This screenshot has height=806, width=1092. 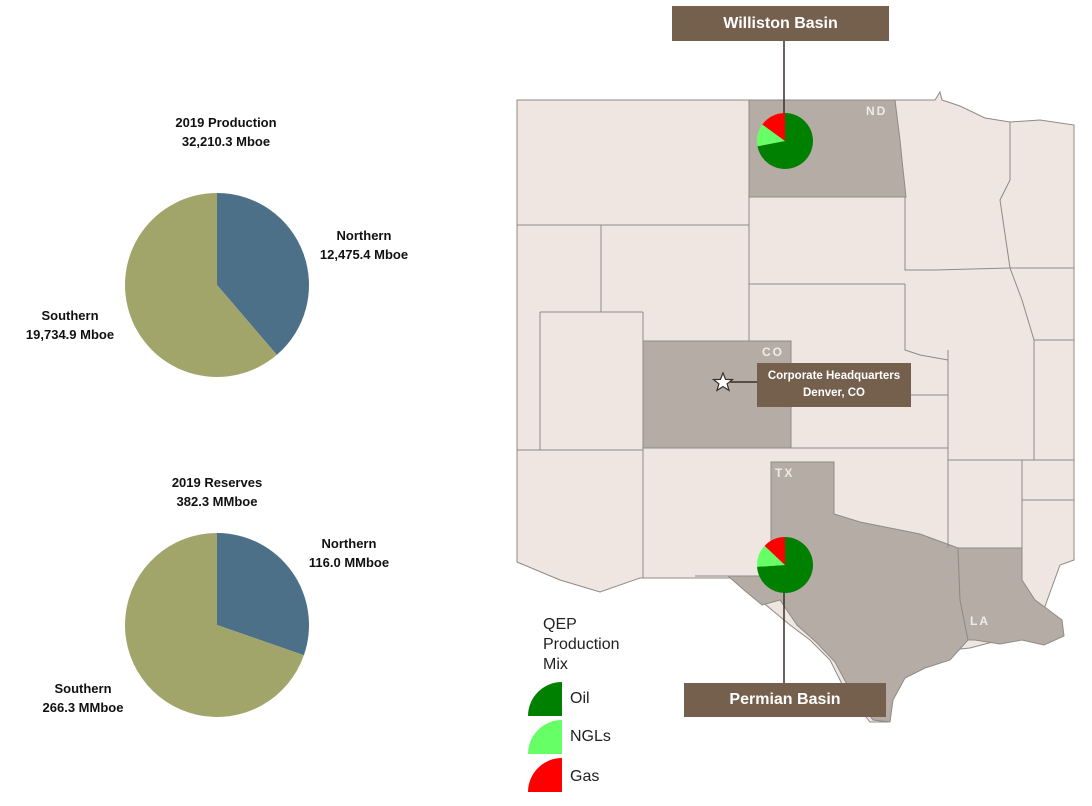 What do you see at coordinates (364, 254) in the screenshot?
I see `production-northern-value: 12,475.4 Mboe` at bounding box center [364, 254].